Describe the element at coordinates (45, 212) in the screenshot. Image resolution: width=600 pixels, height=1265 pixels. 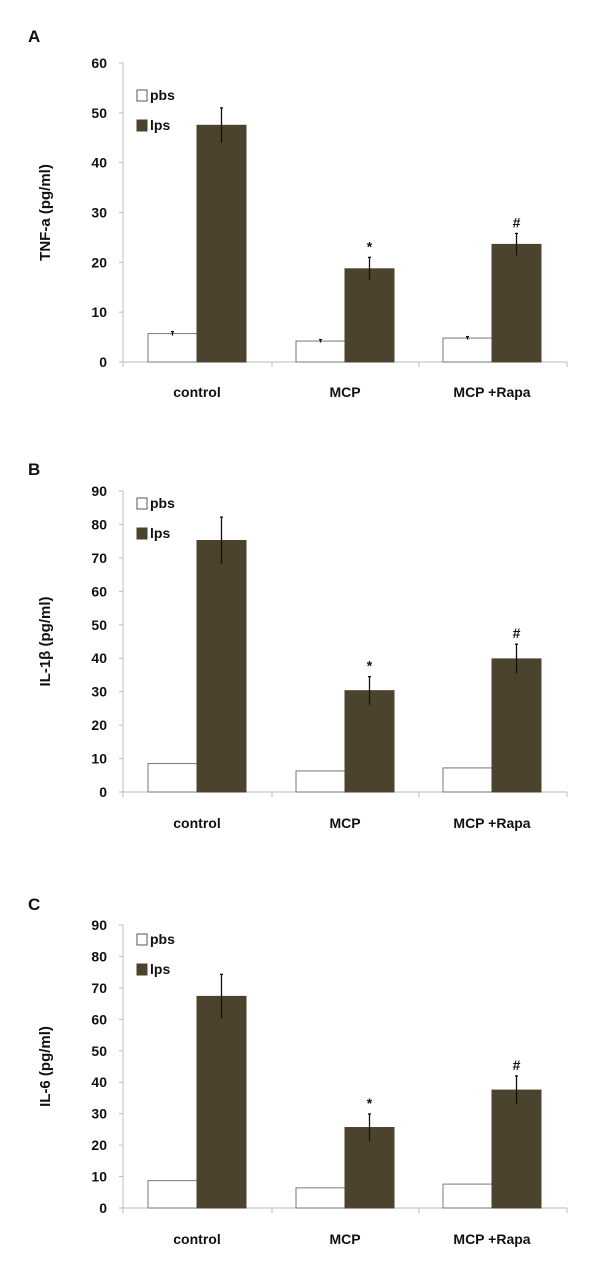
I see `y-axis-label: TNF-a (pg/ml)` at that location.